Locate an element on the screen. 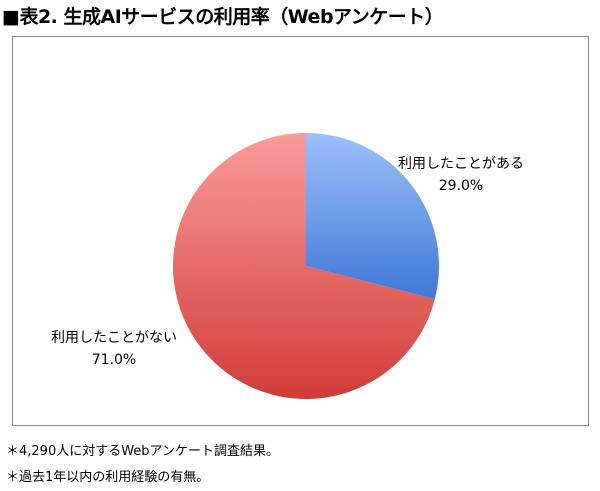 The height and width of the screenshot is (491, 600). chart-title: ■表2. 生成AIサービスの利用率（Webアンケート） is located at coordinates (223, 17).